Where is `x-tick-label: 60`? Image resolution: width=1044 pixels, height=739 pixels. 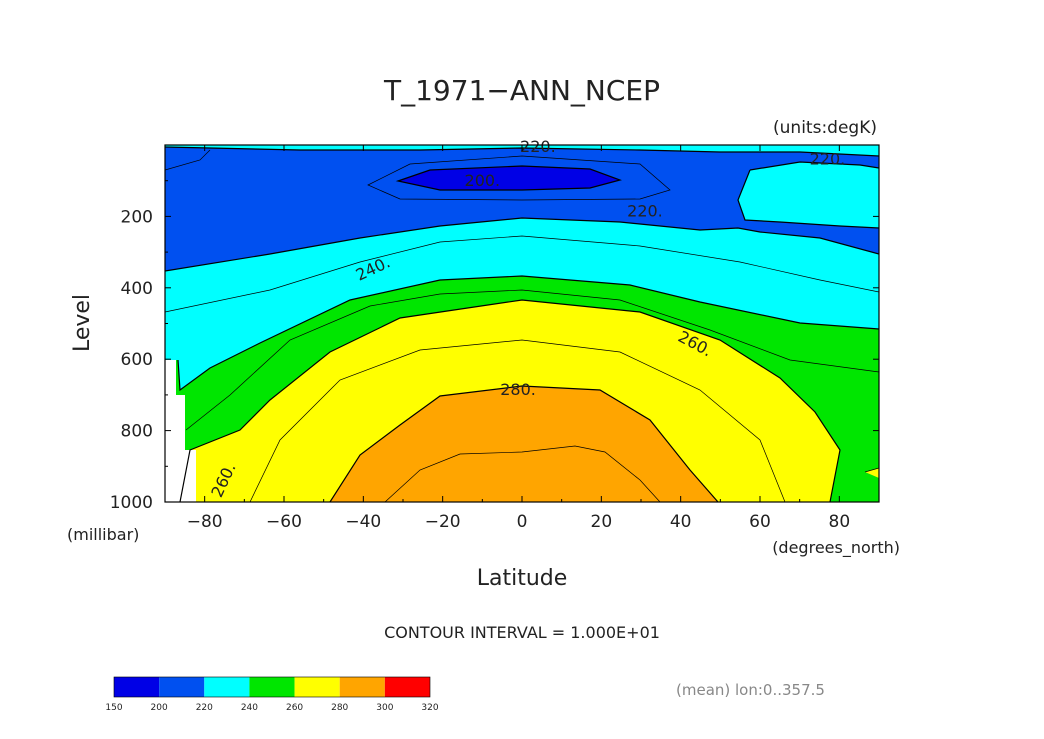 x-tick-label: 60 is located at coordinates (760, 522).